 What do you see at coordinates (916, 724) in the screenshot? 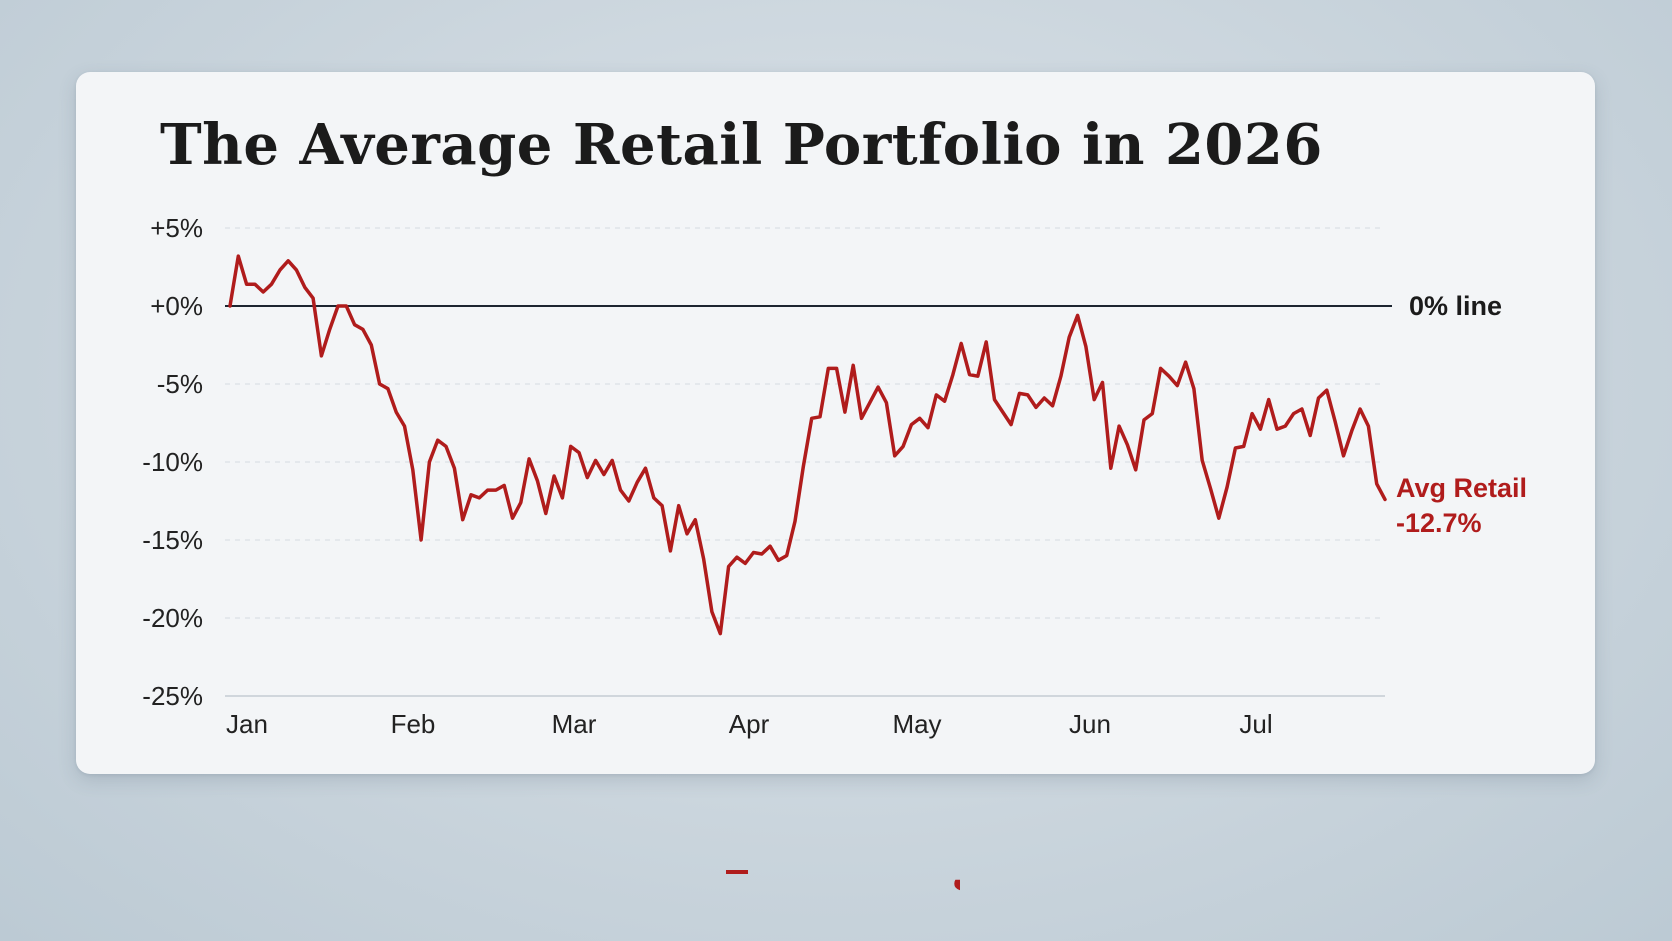
I see `x-tick-label: May` at bounding box center [916, 724].